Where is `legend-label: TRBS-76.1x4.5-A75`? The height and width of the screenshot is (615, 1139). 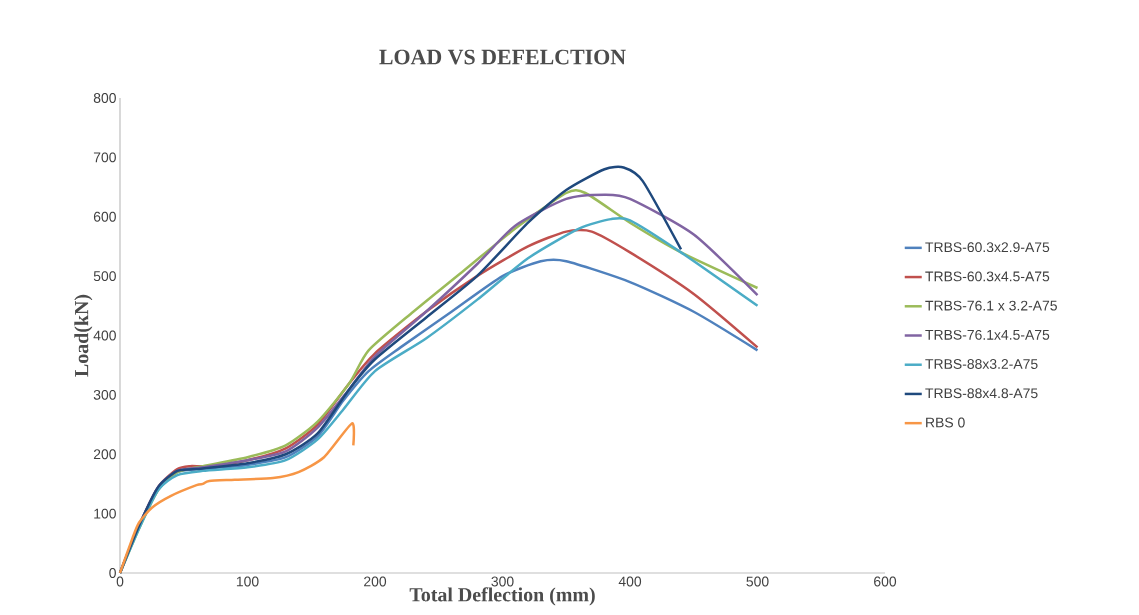 legend-label: TRBS-76.1x4.5-A75 is located at coordinates (987, 334).